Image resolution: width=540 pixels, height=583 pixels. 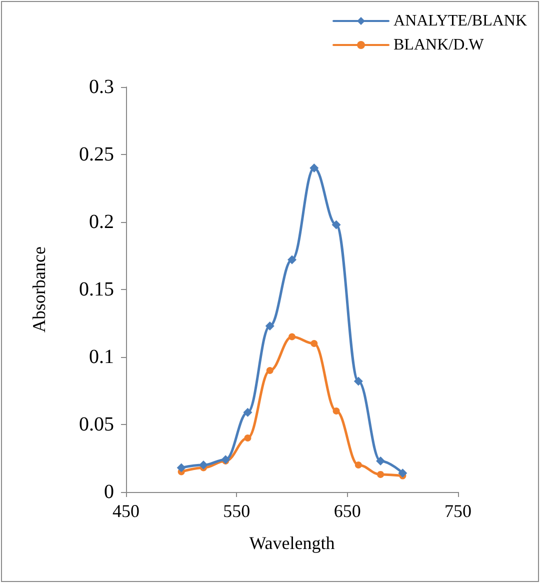 I want to click on x-tick-label: 650, so click(x=347, y=511).